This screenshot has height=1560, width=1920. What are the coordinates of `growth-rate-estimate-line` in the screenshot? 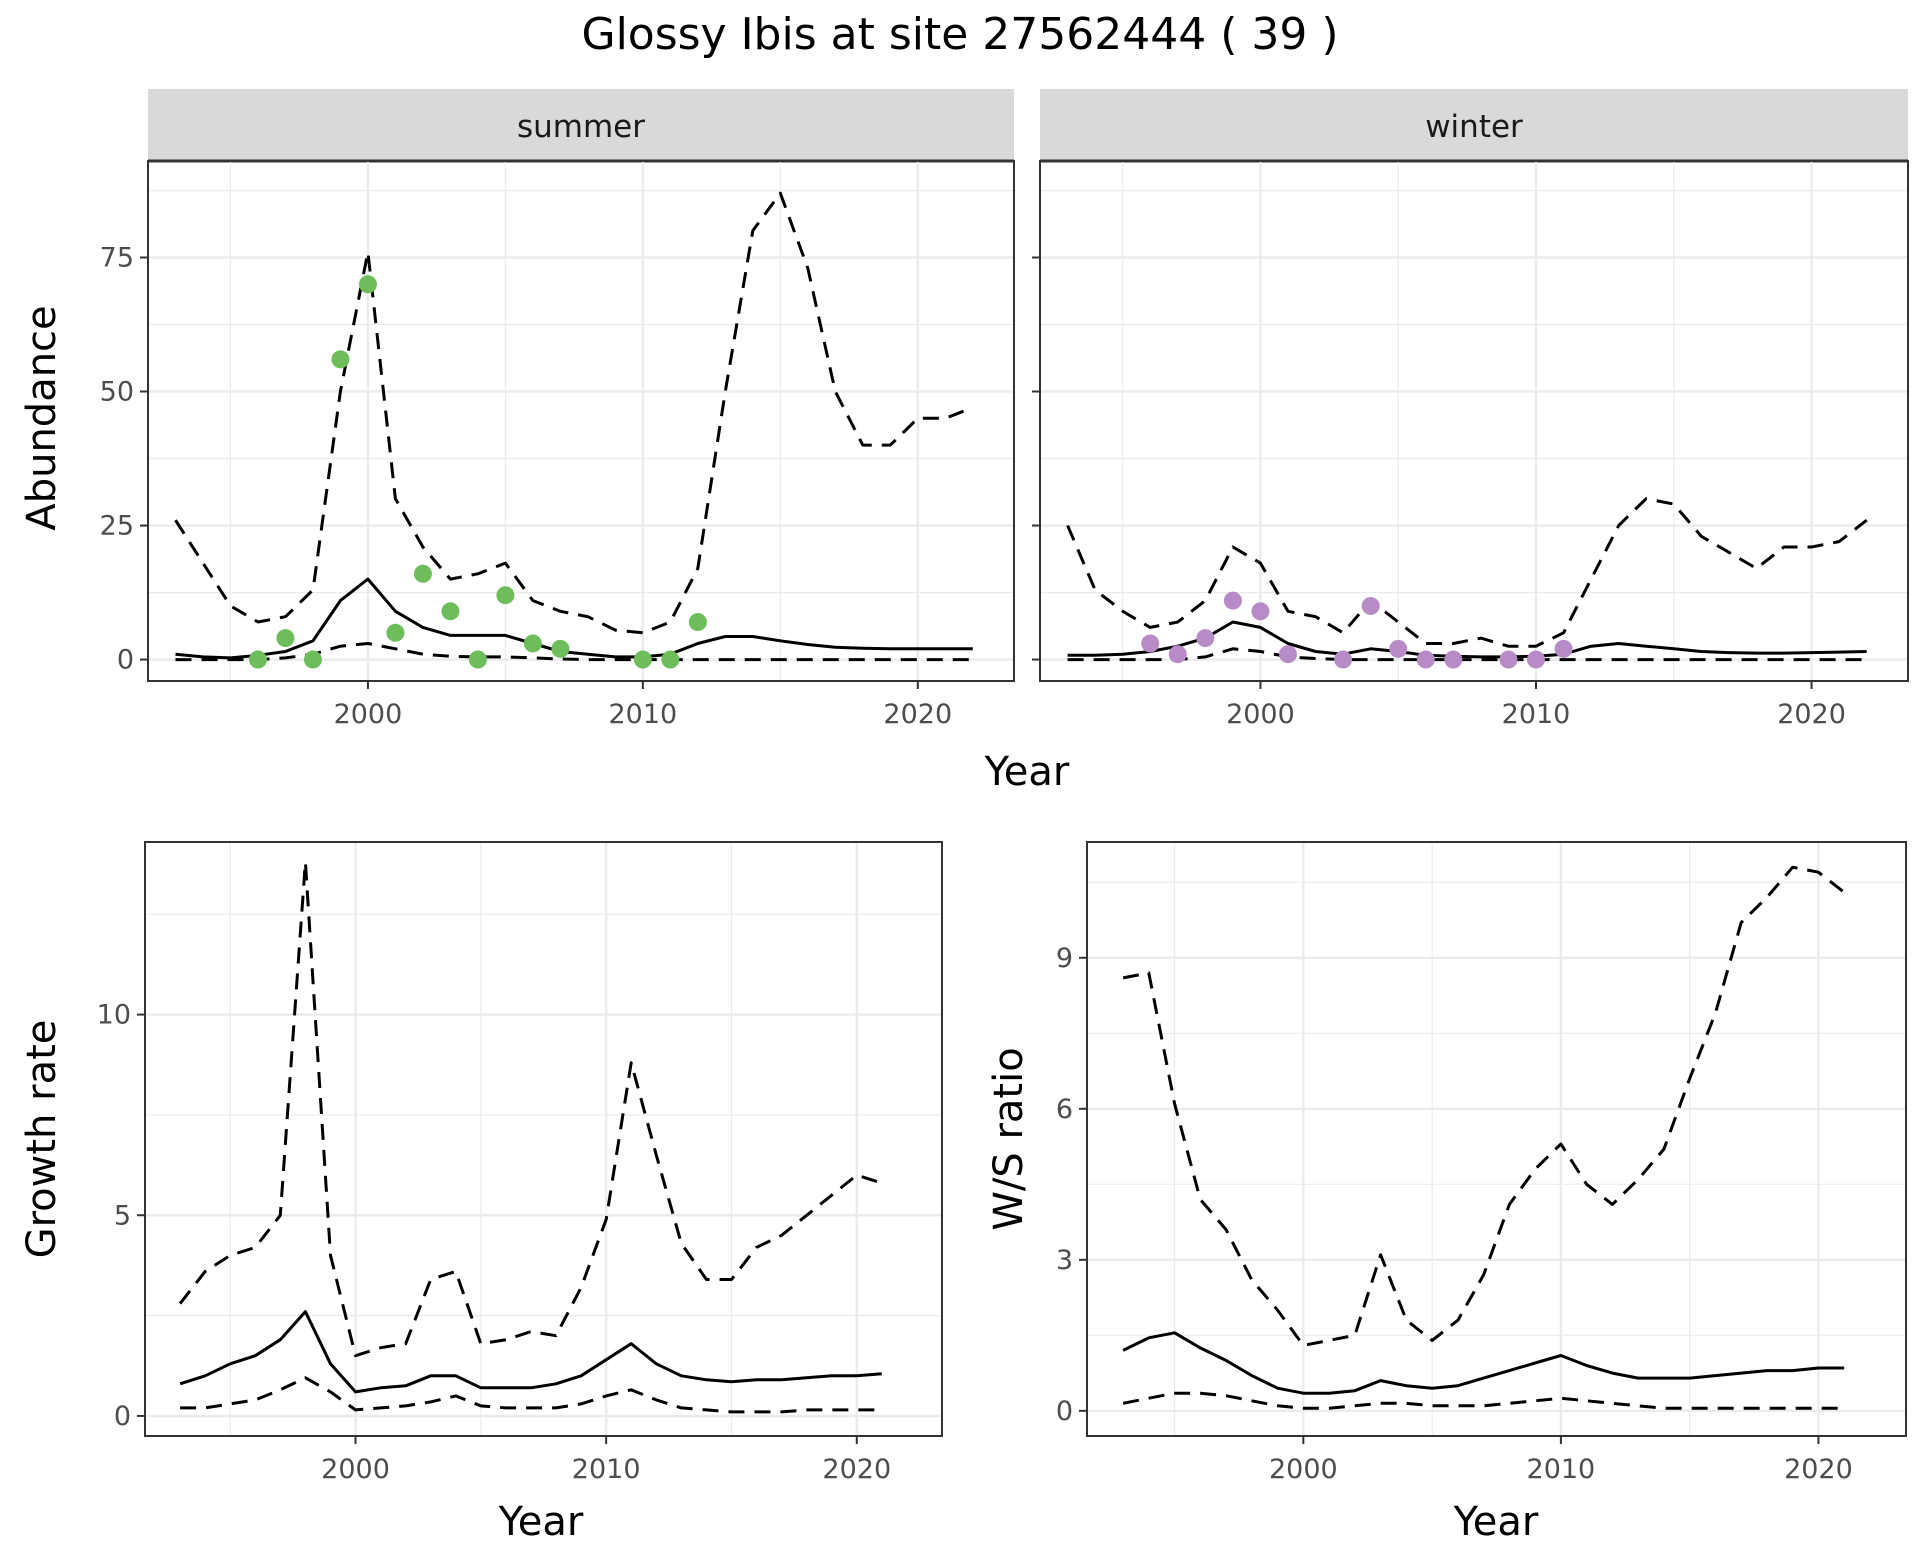 It's located at (530, 1352).